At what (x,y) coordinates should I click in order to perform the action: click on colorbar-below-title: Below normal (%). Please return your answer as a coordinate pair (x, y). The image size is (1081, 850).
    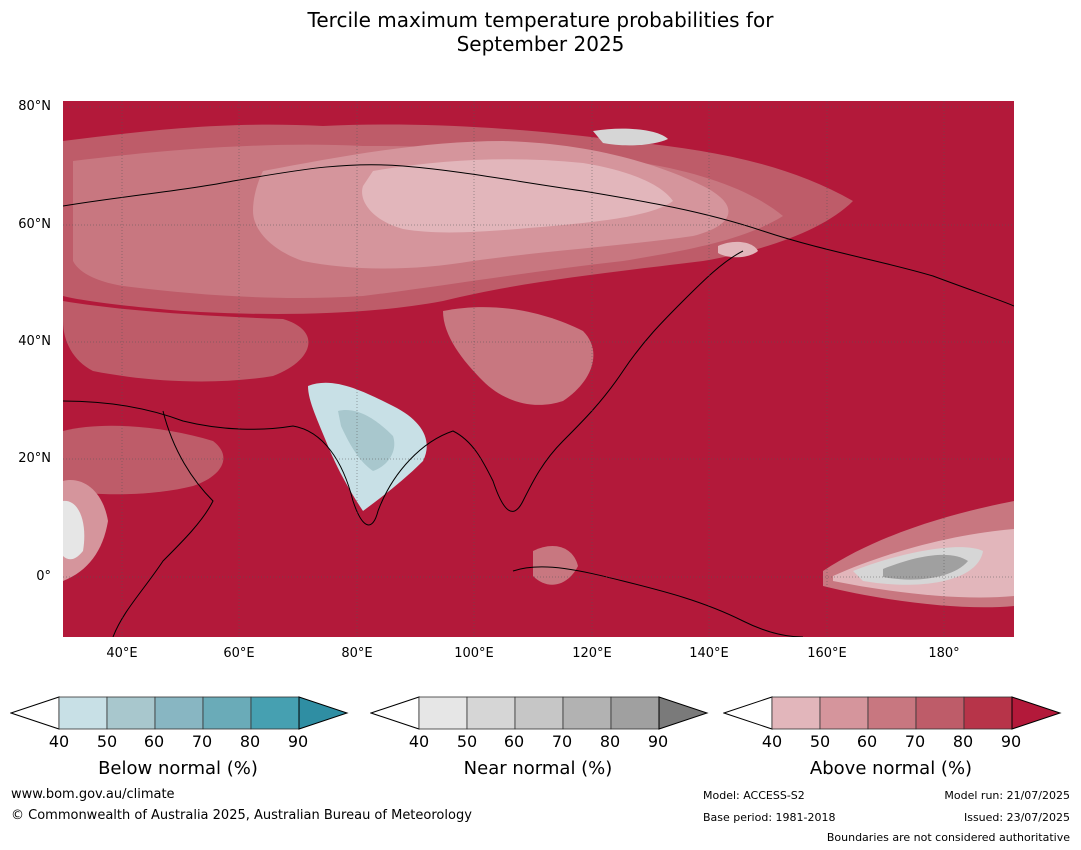
    Looking at the image, I should click on (178, 768).